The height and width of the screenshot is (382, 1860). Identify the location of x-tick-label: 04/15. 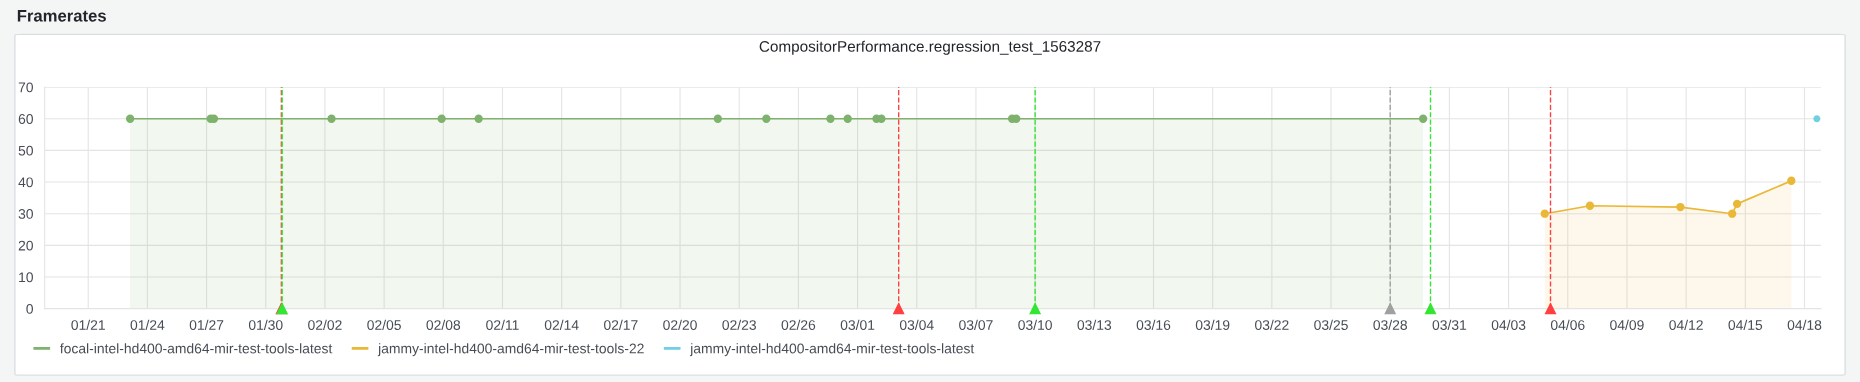
(1745, 324).